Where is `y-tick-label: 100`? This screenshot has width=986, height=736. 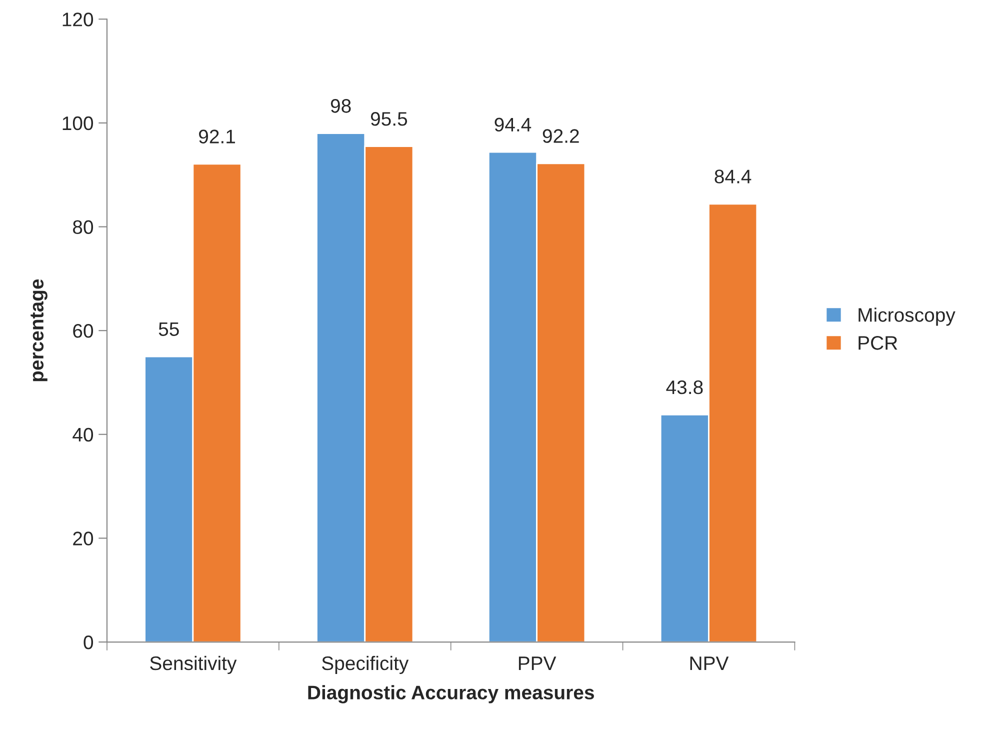
y-tick-label: 100 is located at coordinates (78, 123).